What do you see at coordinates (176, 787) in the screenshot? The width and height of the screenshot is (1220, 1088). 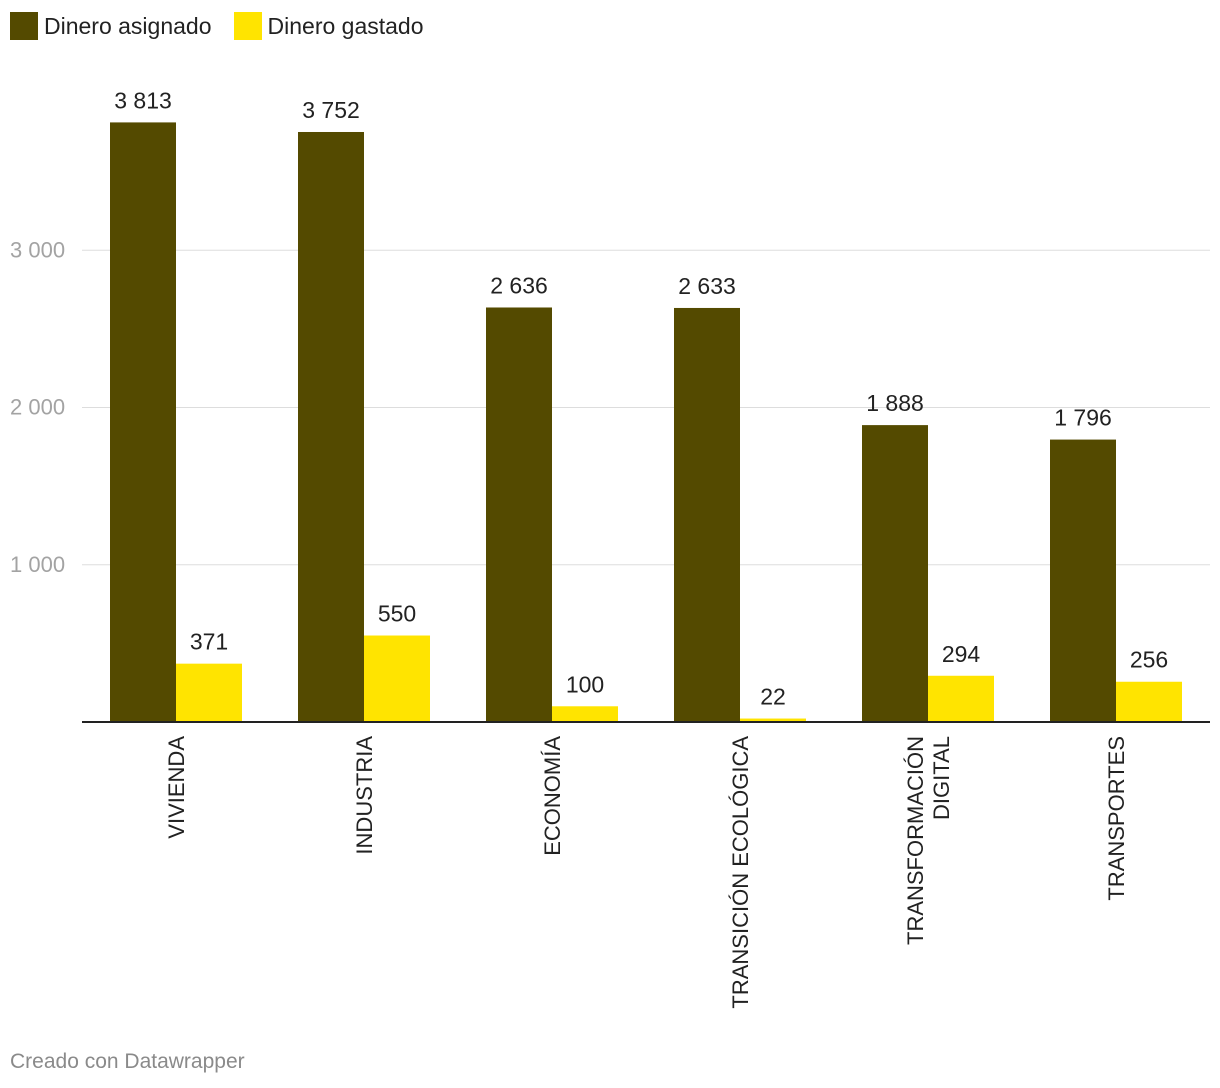 I see `x-category-label: VIVIENDA` at bounding box center [176, 787].